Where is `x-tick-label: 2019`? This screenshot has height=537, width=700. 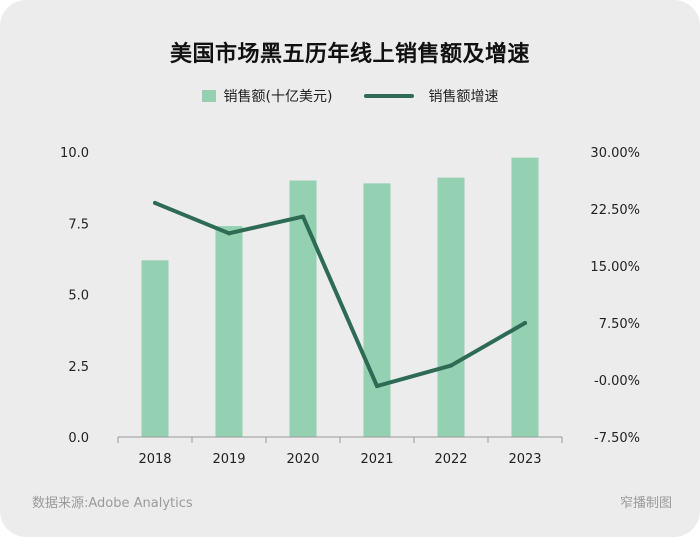
x-tick-label: 2019 is located at coordinates (228, 459).